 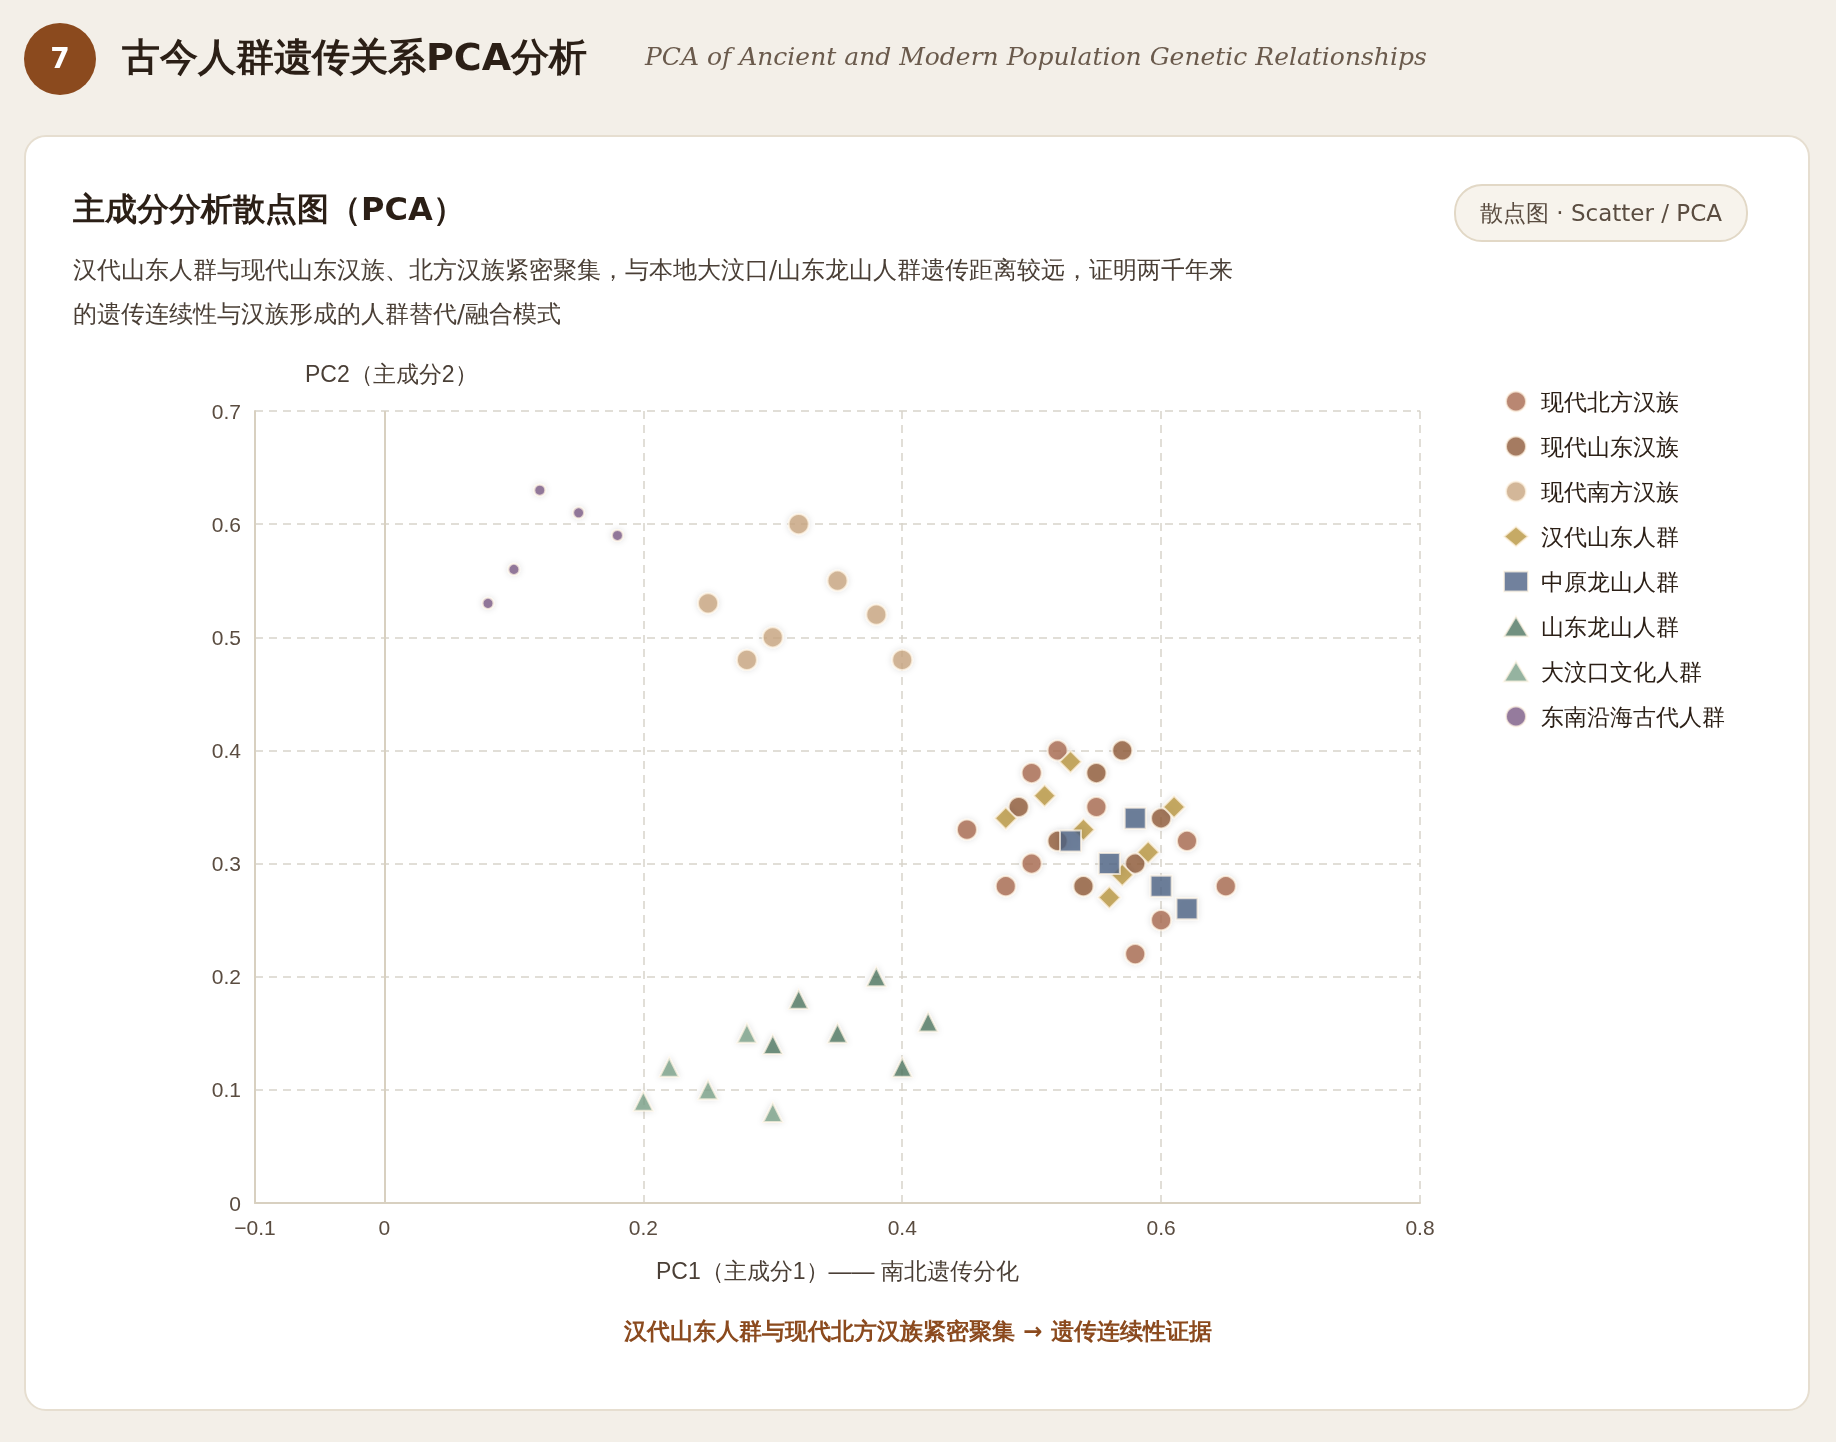 What do you see at coordinates (1610, 536) in the screenshot?
I see `legend-label: 汉代山东人群` at bounding box center [1610, 536].